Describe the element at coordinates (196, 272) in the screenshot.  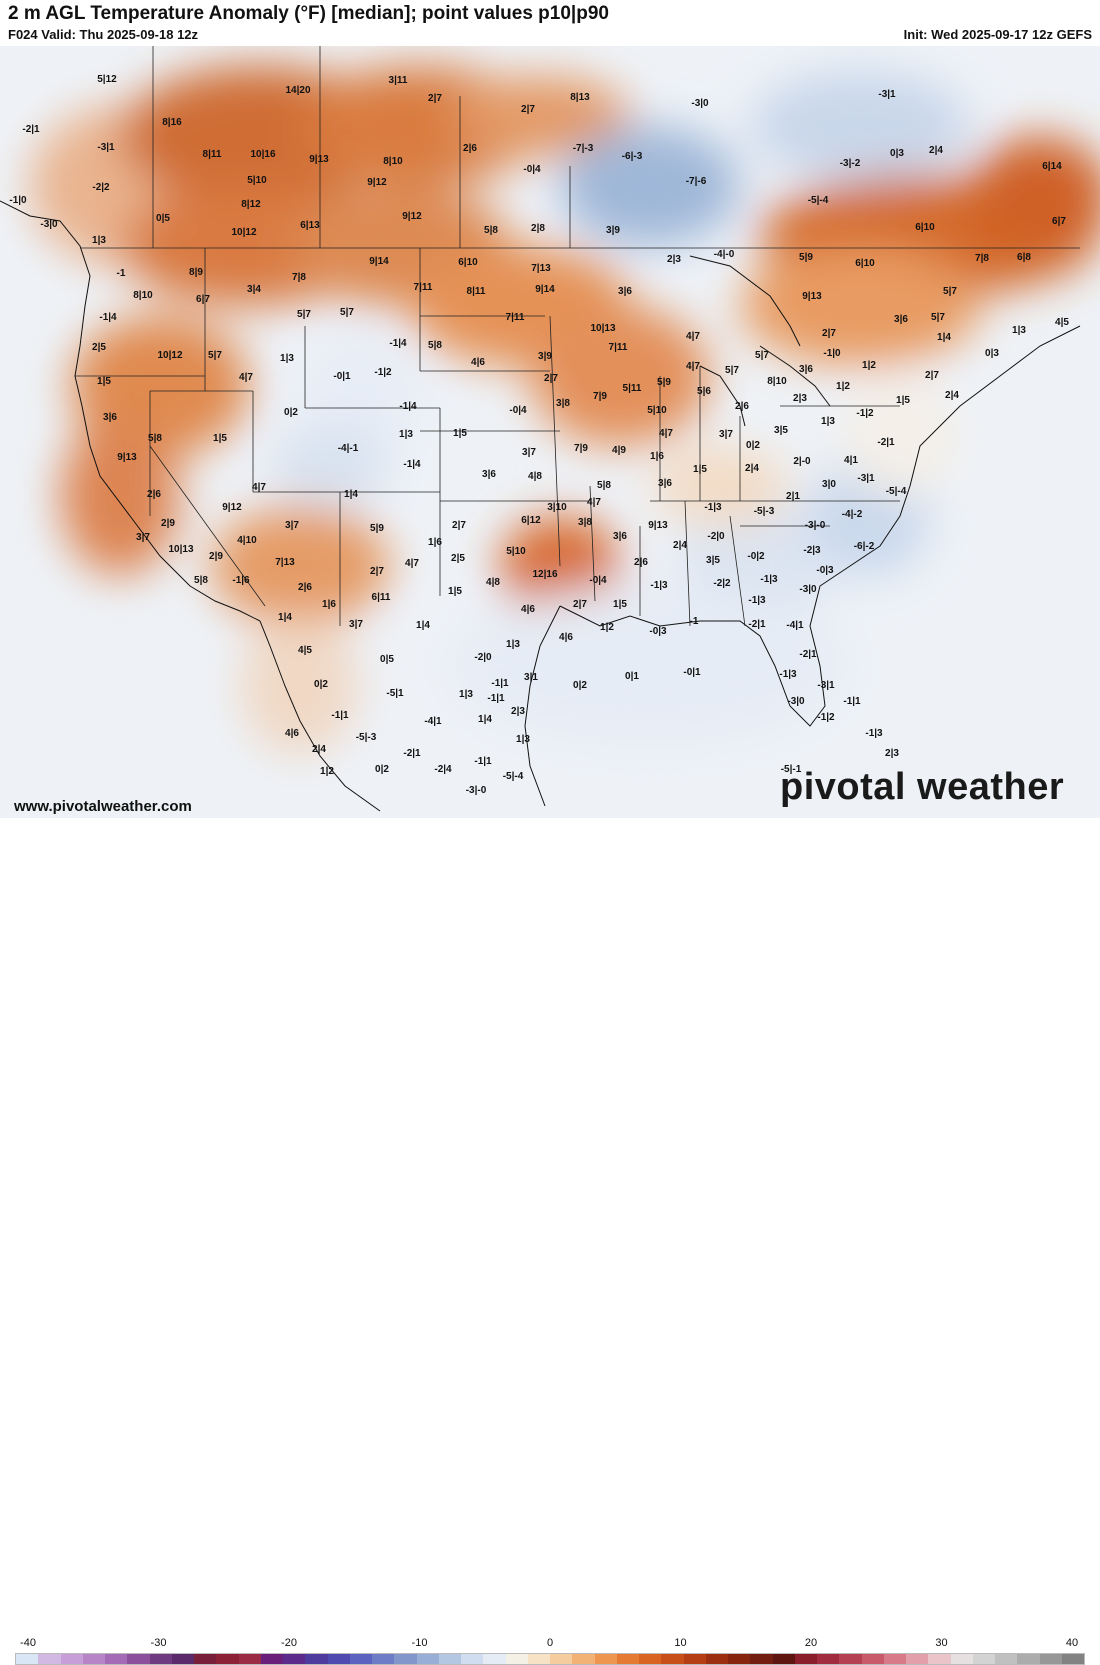
I see `point-value-label: 8|9` at that location.